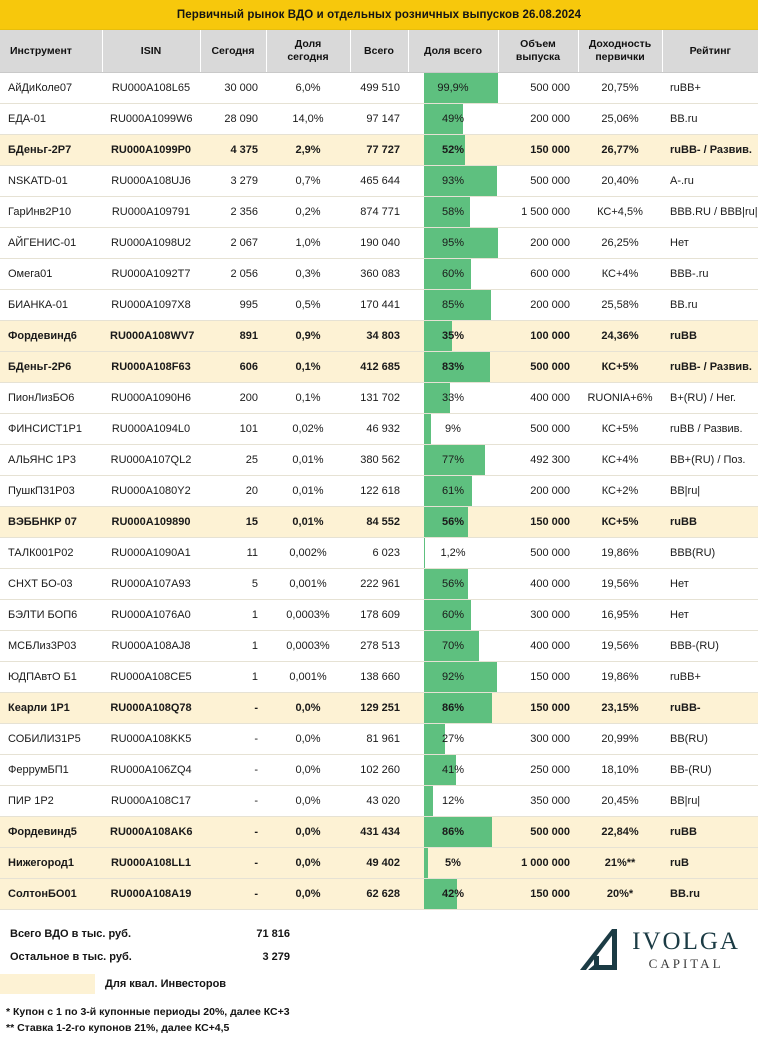  I want to click on cell-rating: ruBB / Развив., so click(710, 429).